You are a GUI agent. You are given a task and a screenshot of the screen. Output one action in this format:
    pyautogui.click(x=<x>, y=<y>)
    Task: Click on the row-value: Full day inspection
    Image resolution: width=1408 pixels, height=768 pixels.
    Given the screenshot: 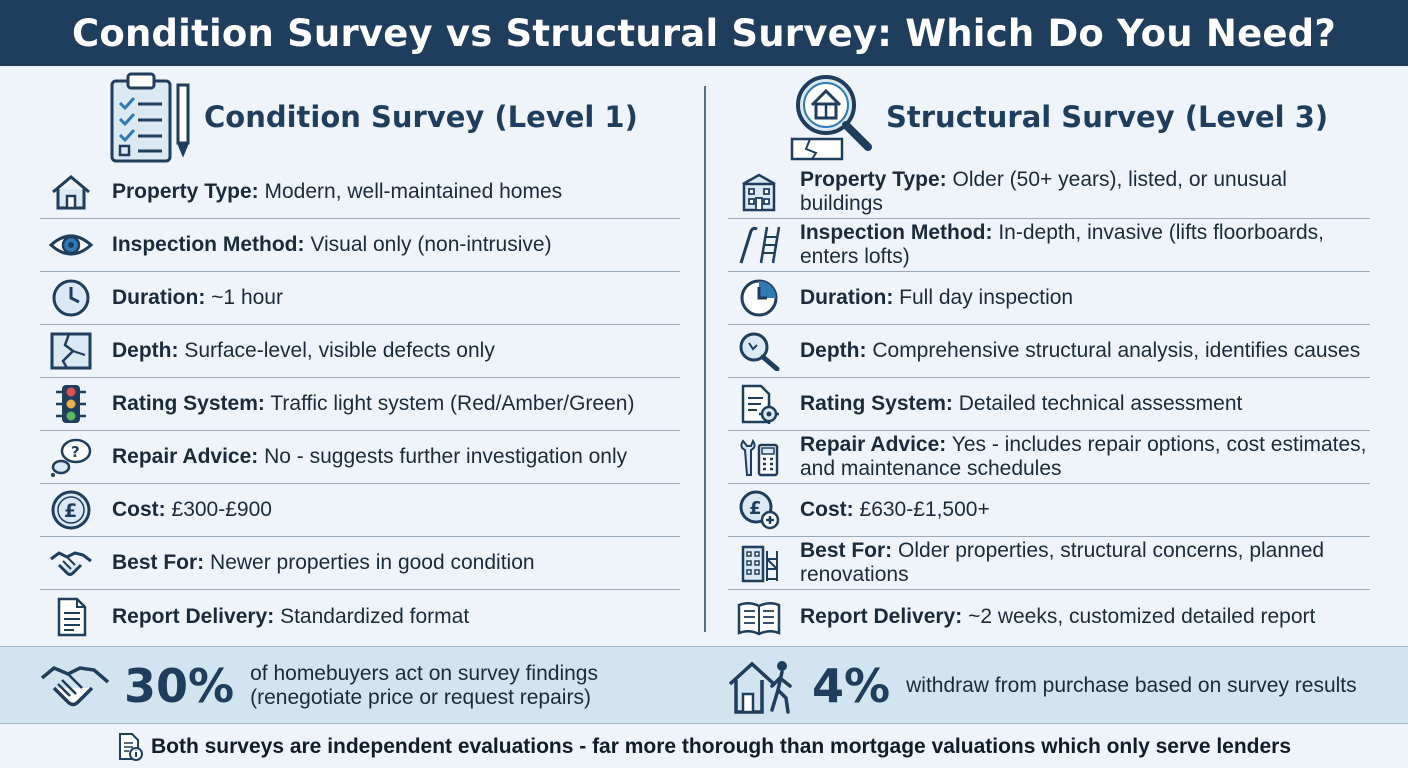 What is the action you would take?
    pyautogui.click(x=986, y=297)
    